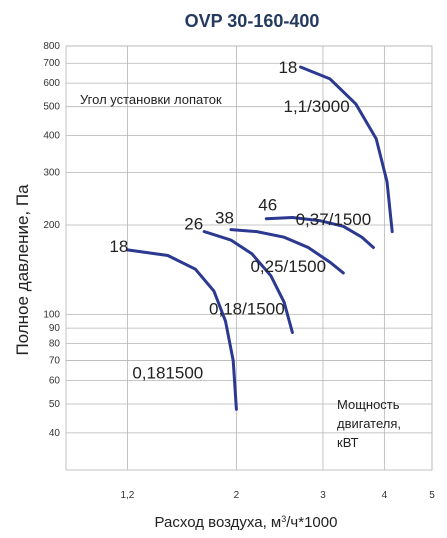  I want to click on x-axis-label: Расход воздуха, м3/ч*1000, so click(246, 522).